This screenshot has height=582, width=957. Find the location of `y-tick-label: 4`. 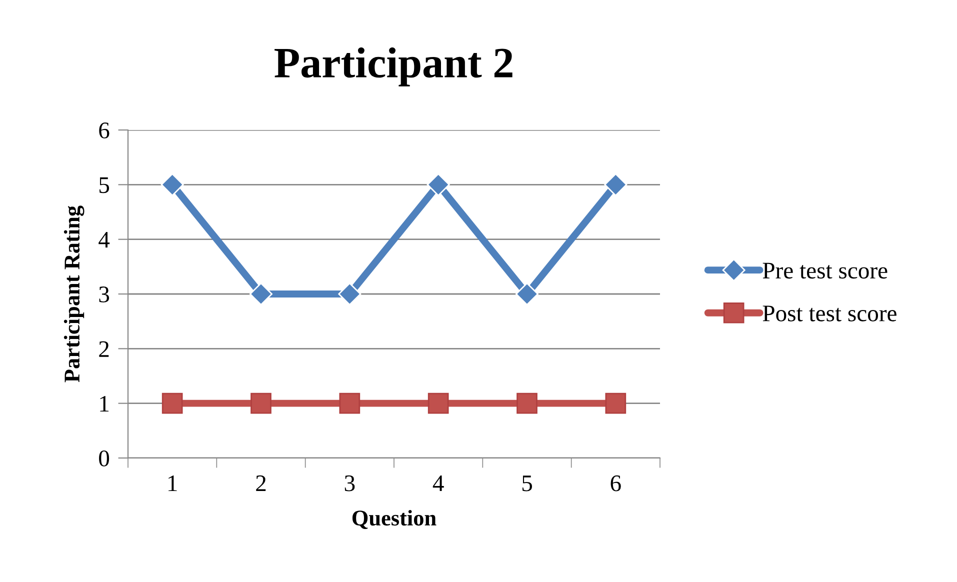

y-tick-label: 4 is located at coordinates (104, 240).